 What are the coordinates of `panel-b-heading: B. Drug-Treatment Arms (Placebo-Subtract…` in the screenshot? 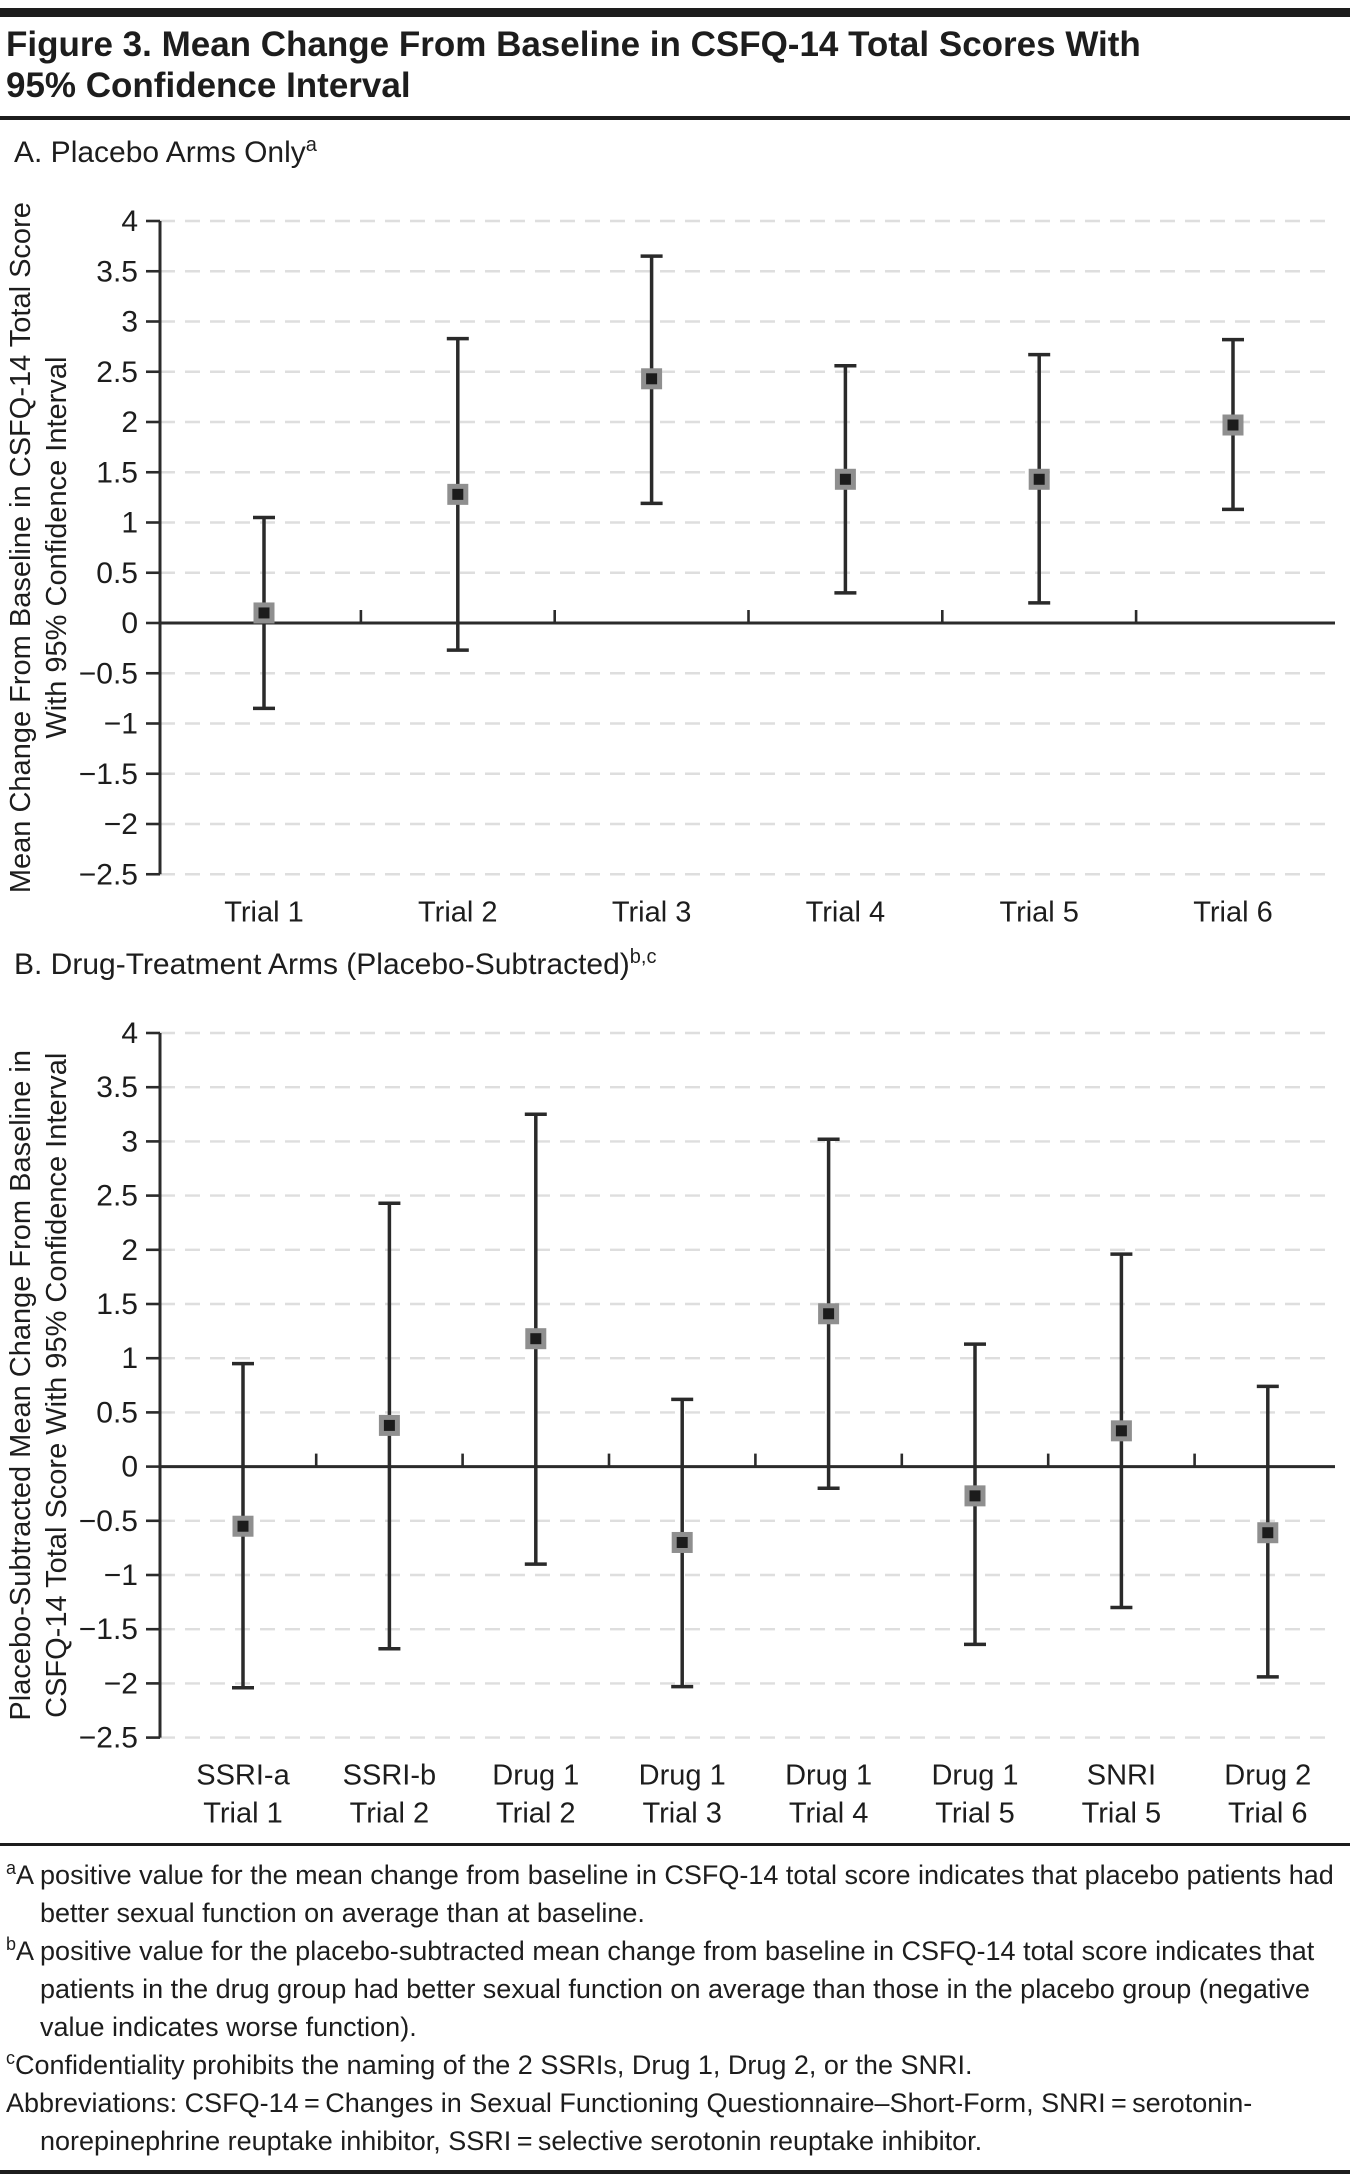 It's located at (675, 959).